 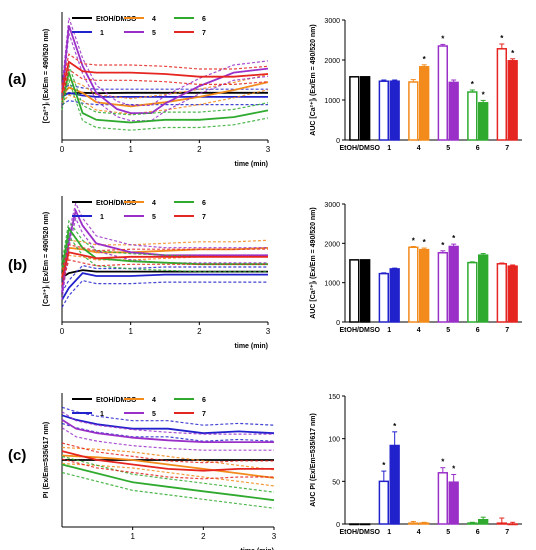 What do you see at coordinates (204, 19) in the screenshot?
I see `legend-label: 6` at bounding box center [204, 19].